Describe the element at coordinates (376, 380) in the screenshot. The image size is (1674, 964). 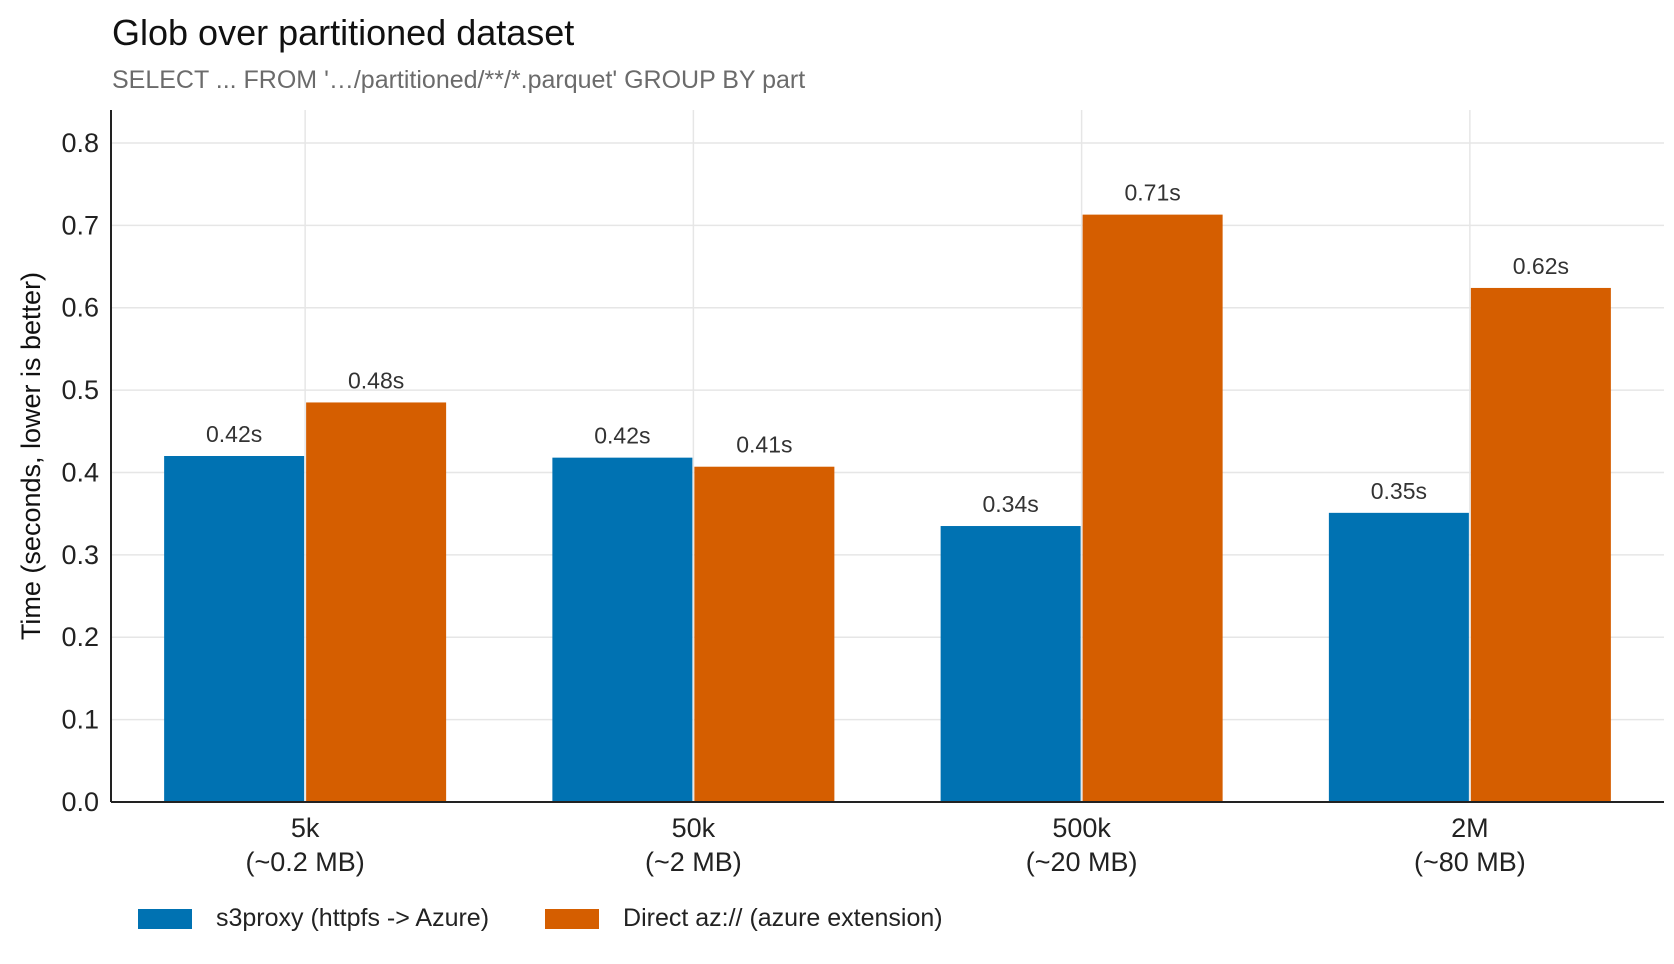
I see `bar-value-label: 0.48s` at that location.